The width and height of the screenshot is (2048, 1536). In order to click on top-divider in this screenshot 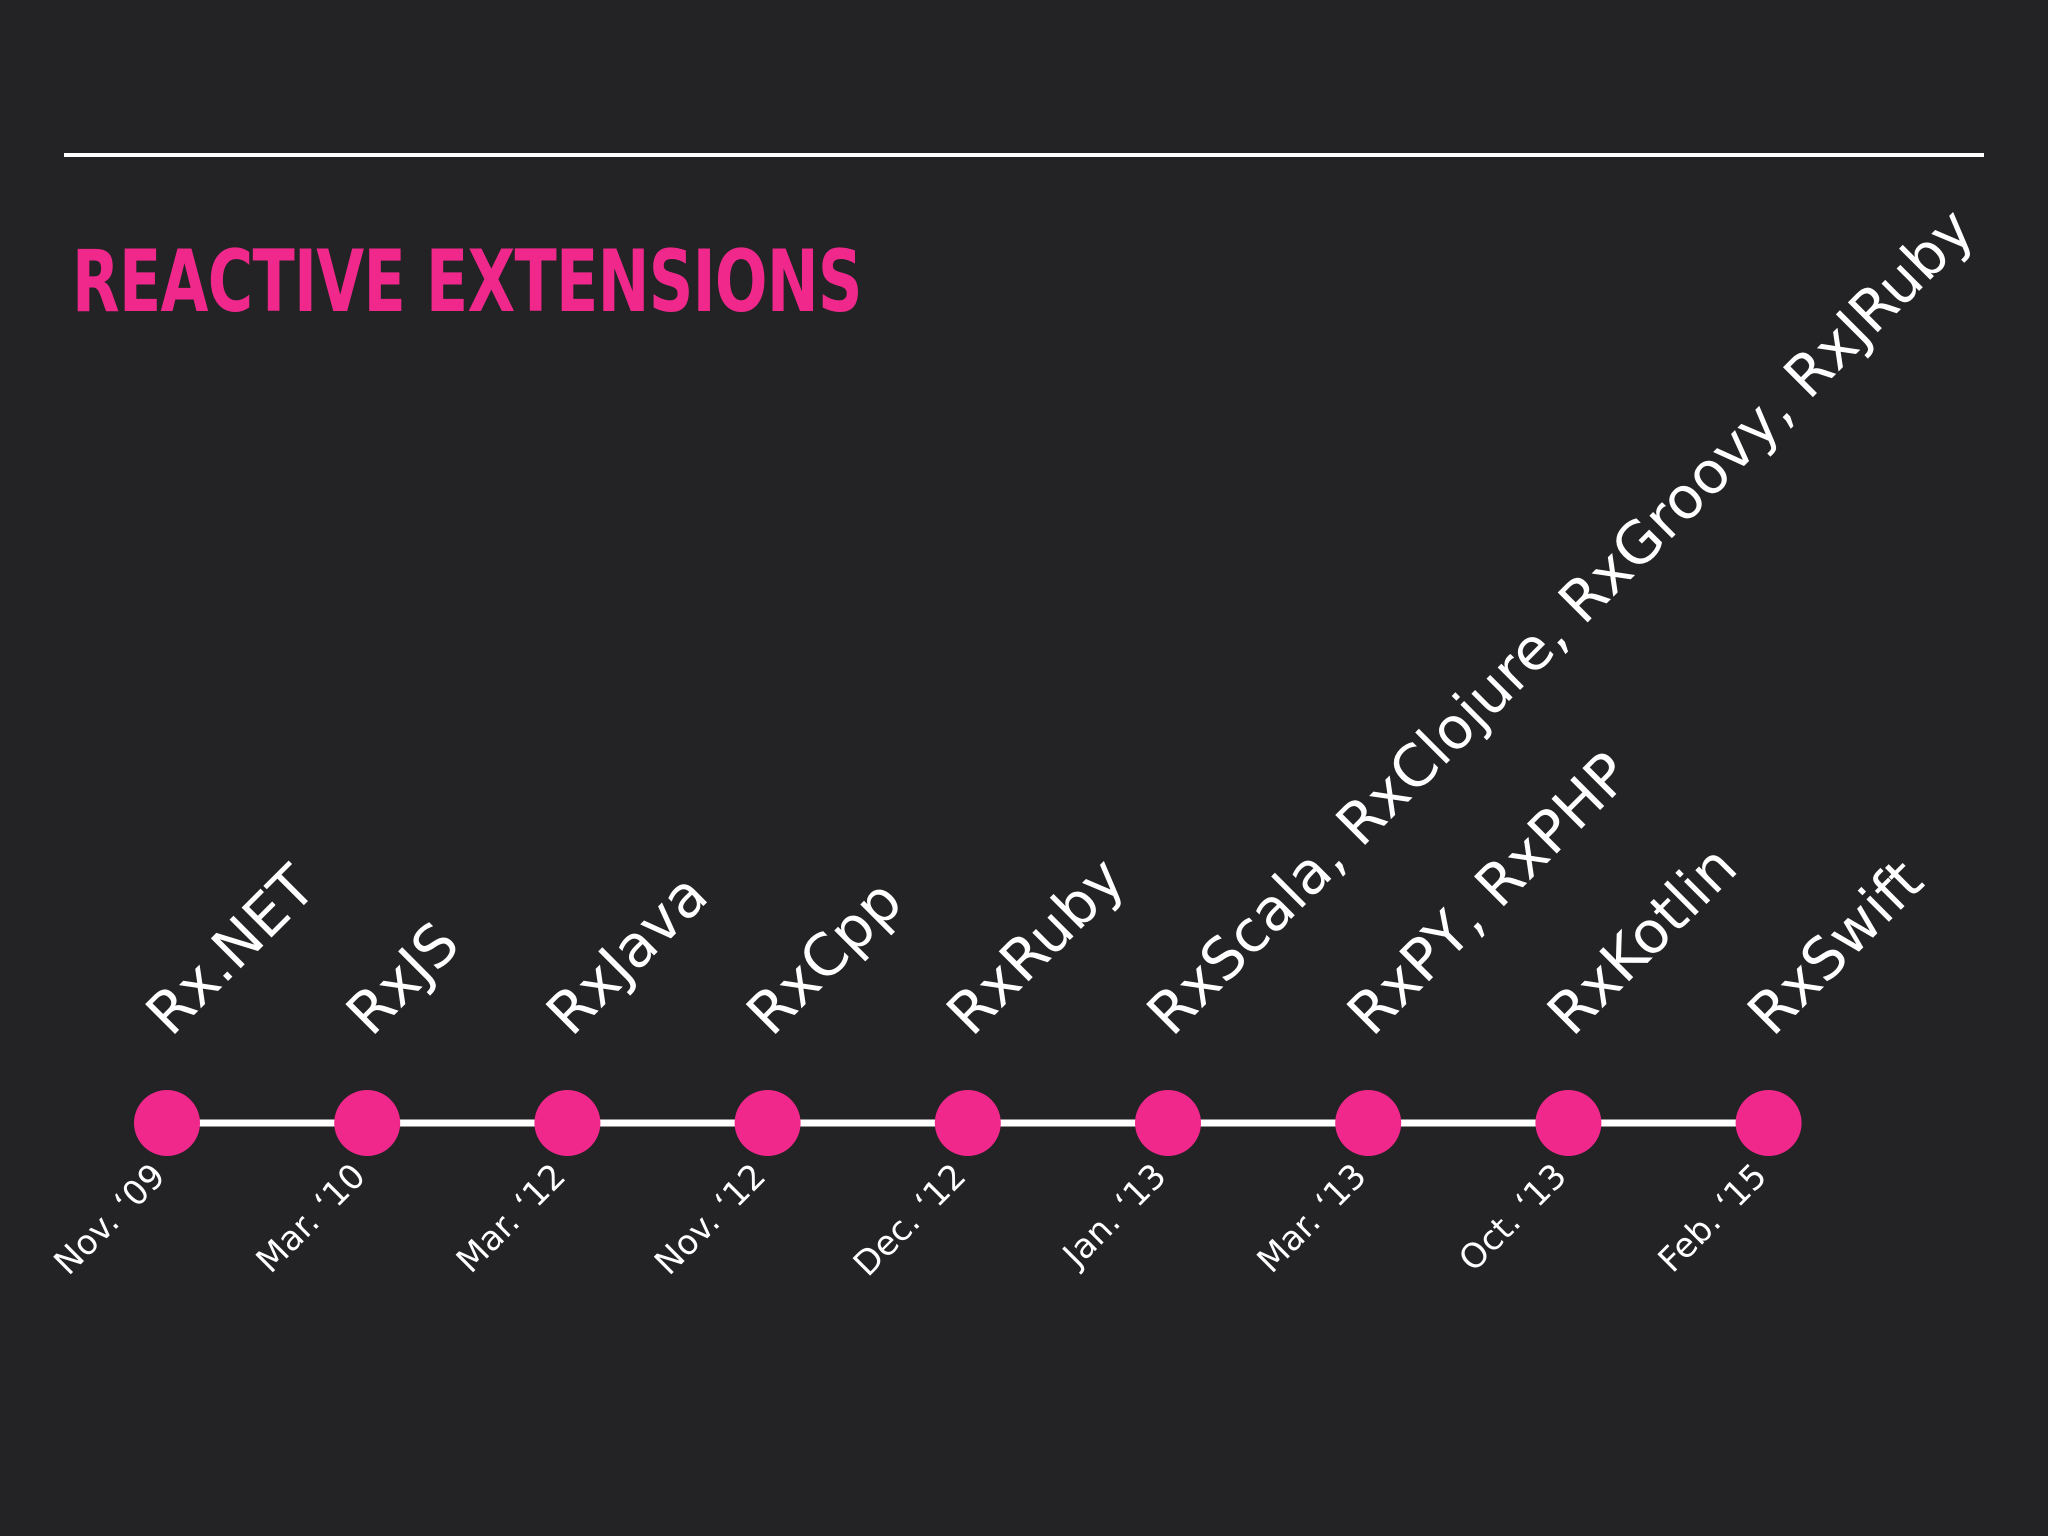, I will do `click(1024, 155)`.